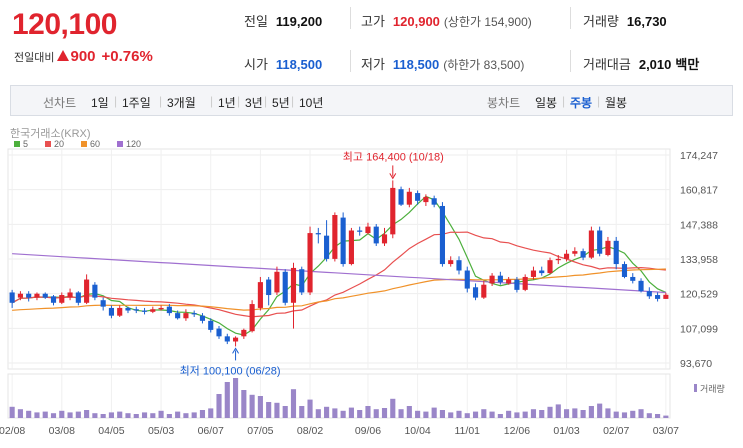  I want to click on y-tick-label: 93,670, so click(696, 364).